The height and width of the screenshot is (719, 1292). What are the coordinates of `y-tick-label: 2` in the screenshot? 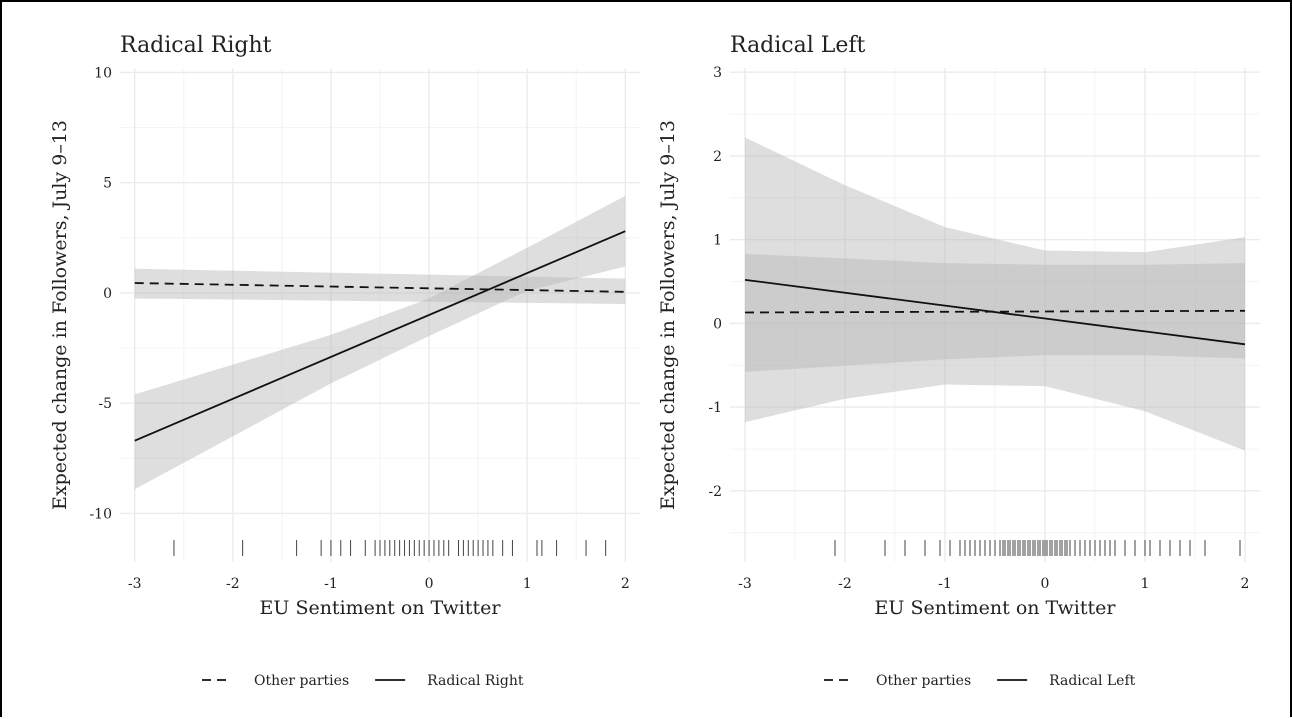 It's located at (717, 157).